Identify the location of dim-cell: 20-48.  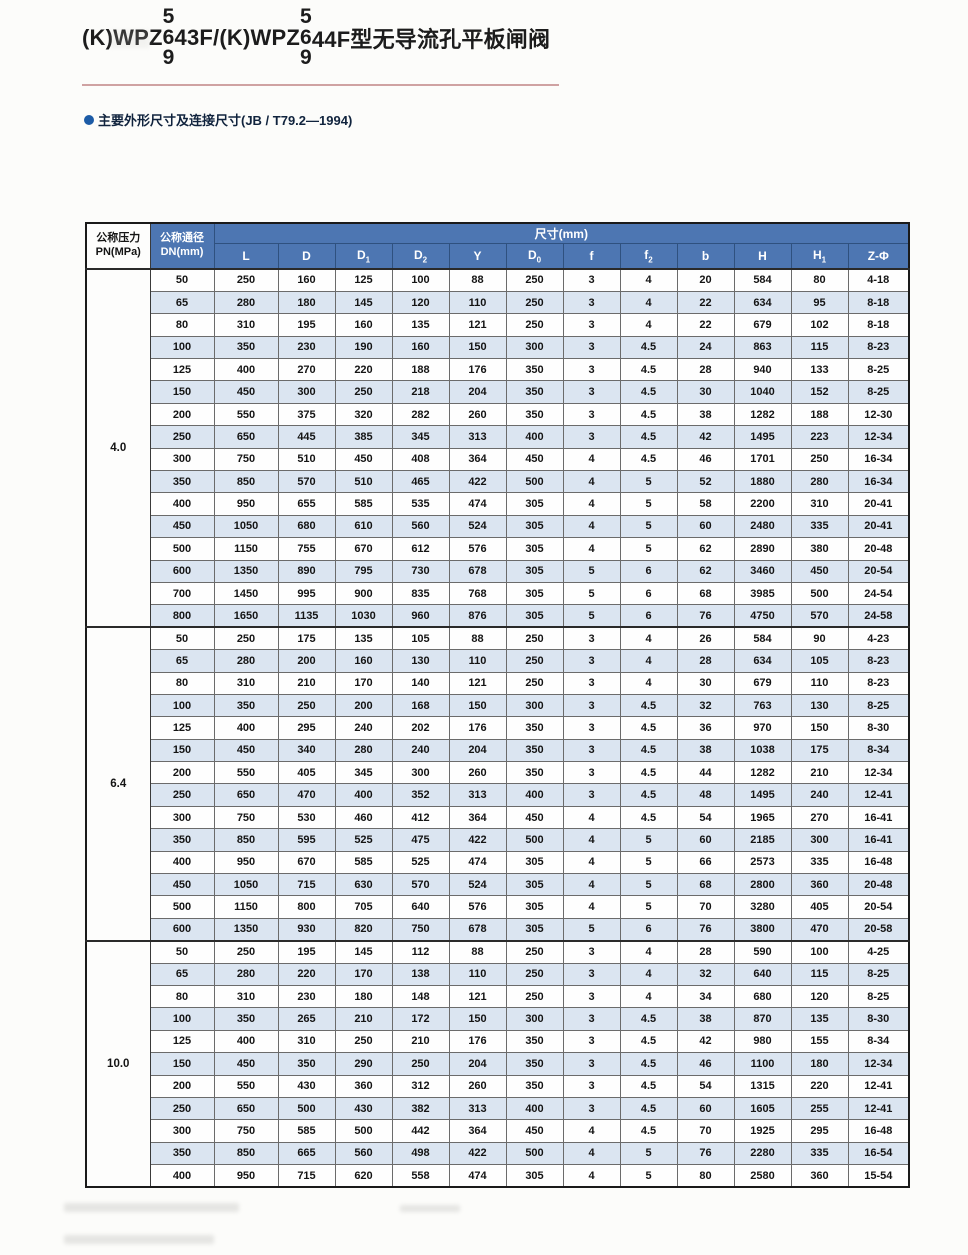
(878, 549).